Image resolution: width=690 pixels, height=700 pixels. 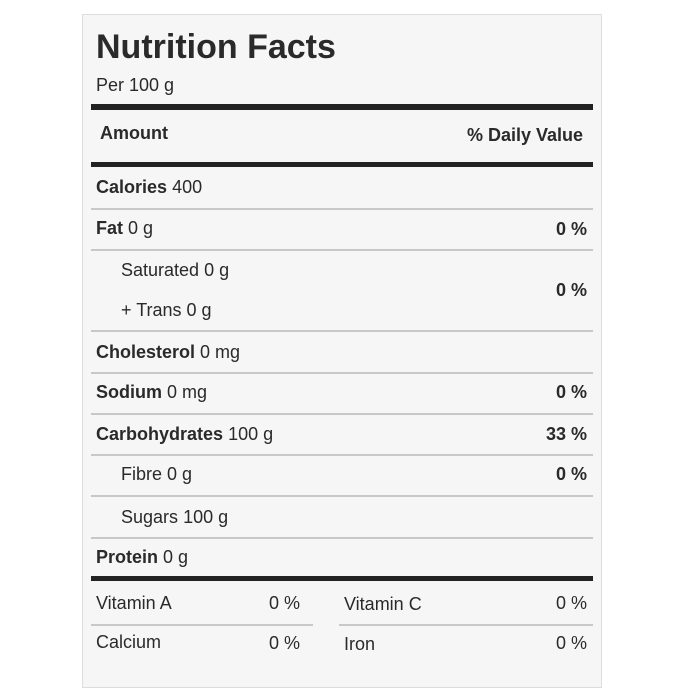 What do you see at coordinates (132, 187) in the screenshot?
I see `nutrient: Calories` at bounding box center [132, 187].